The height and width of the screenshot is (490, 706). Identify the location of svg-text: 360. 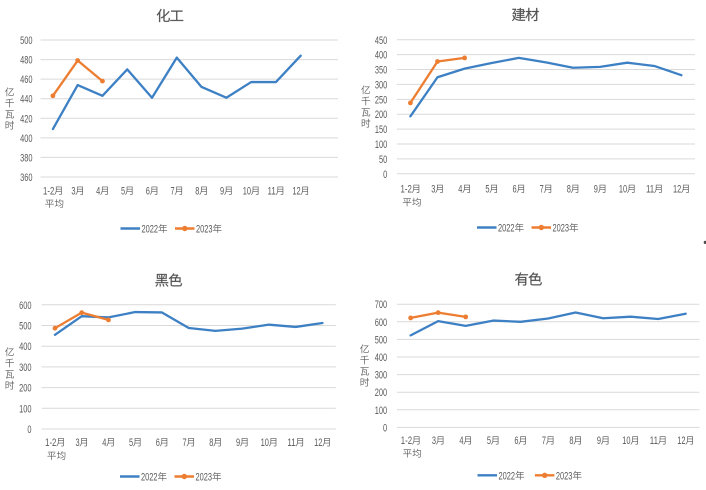
(26, 178).